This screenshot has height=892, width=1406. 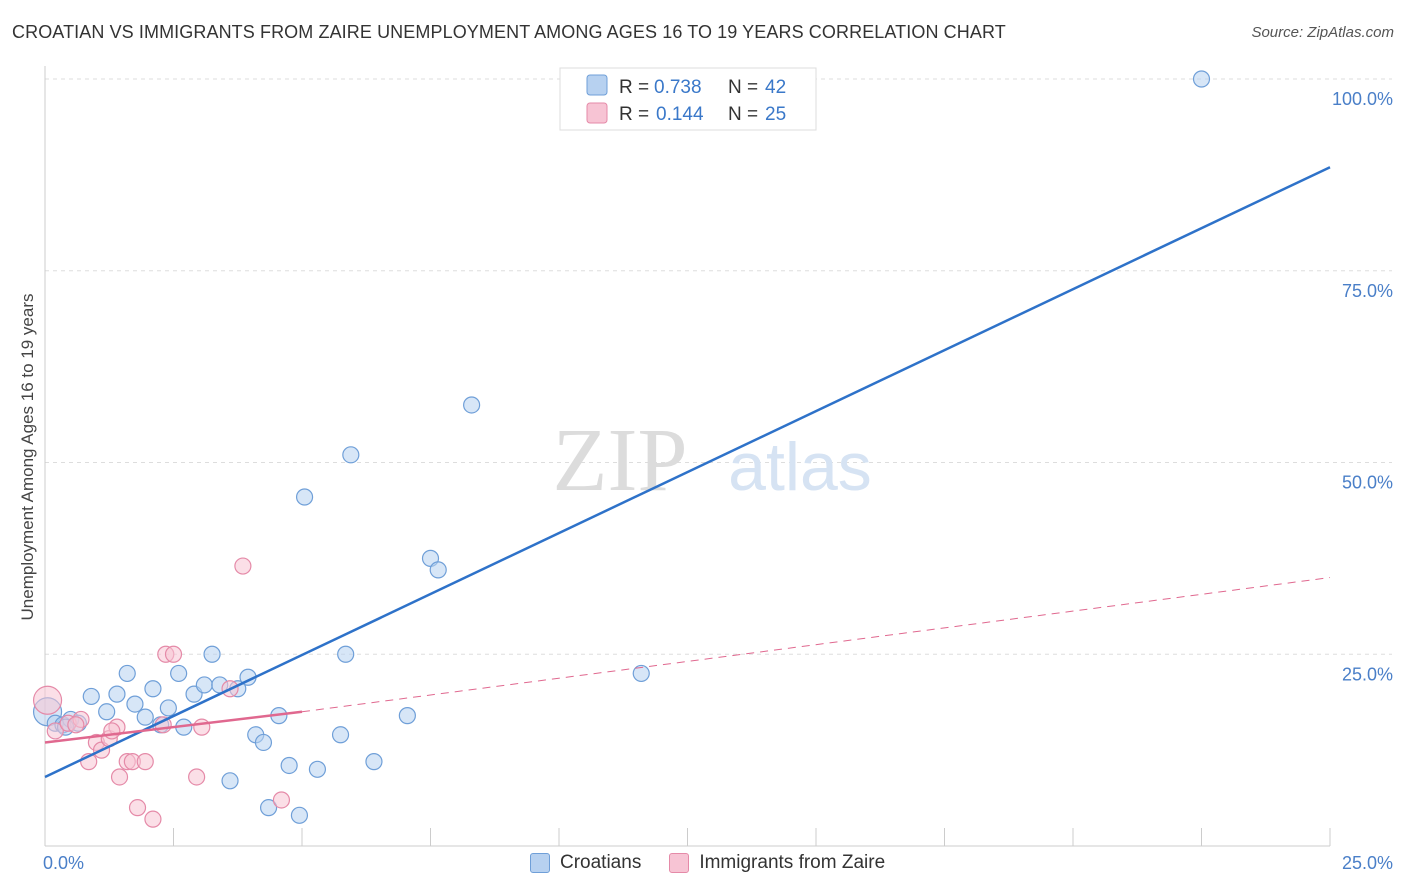 I want to click on zaire-trend-line, so click(x=173, y=727).